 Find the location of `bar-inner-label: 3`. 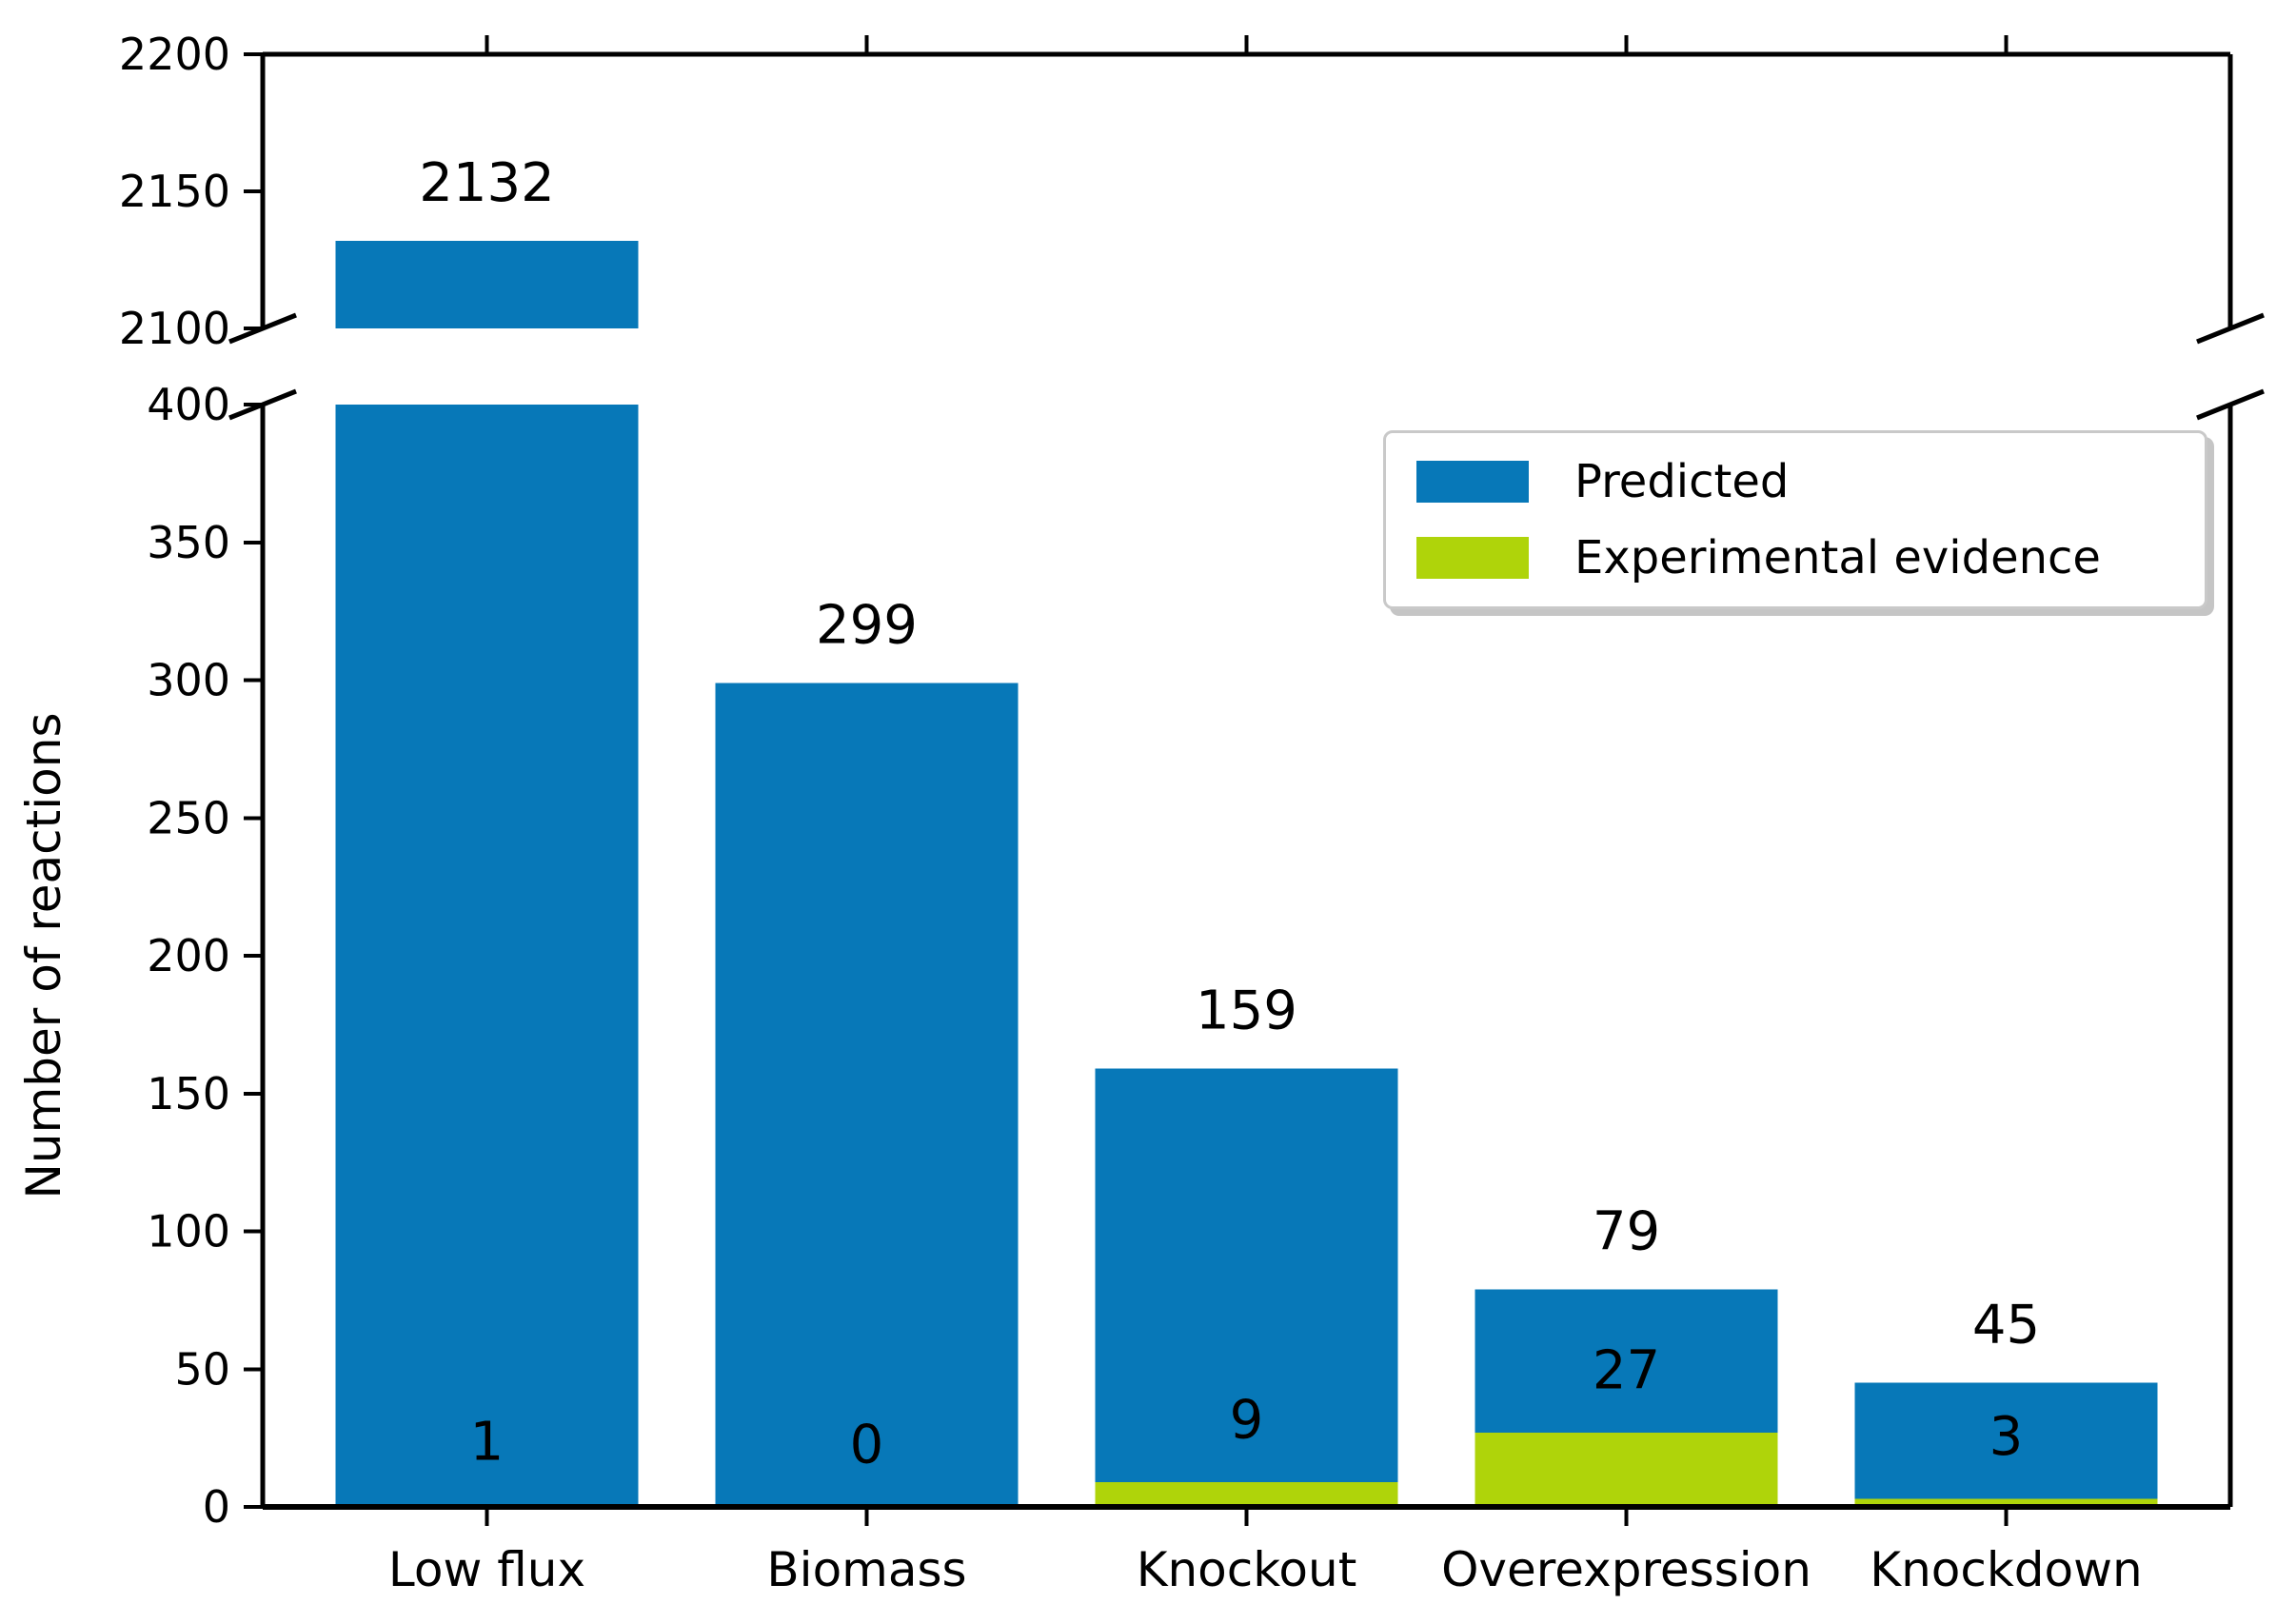

bar-inner-label: 3 is located at coordinates (2006, 1437).